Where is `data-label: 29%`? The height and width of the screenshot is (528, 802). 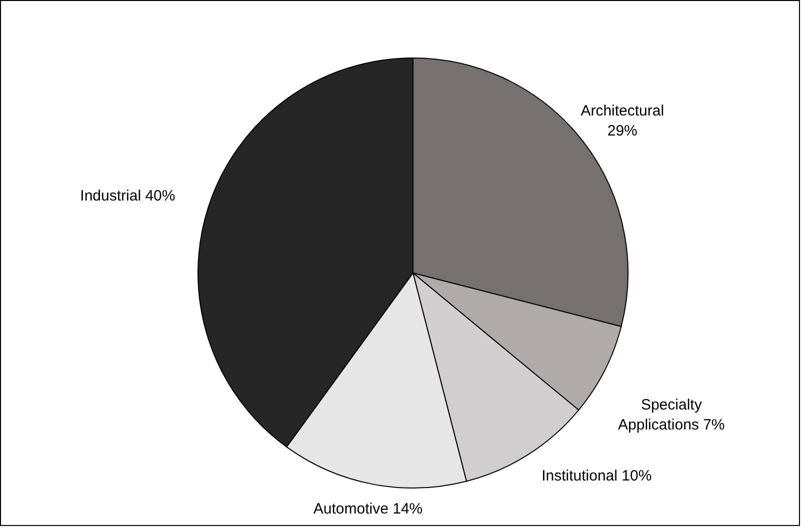
data-label: 29% is located at coordinates (622, 131).